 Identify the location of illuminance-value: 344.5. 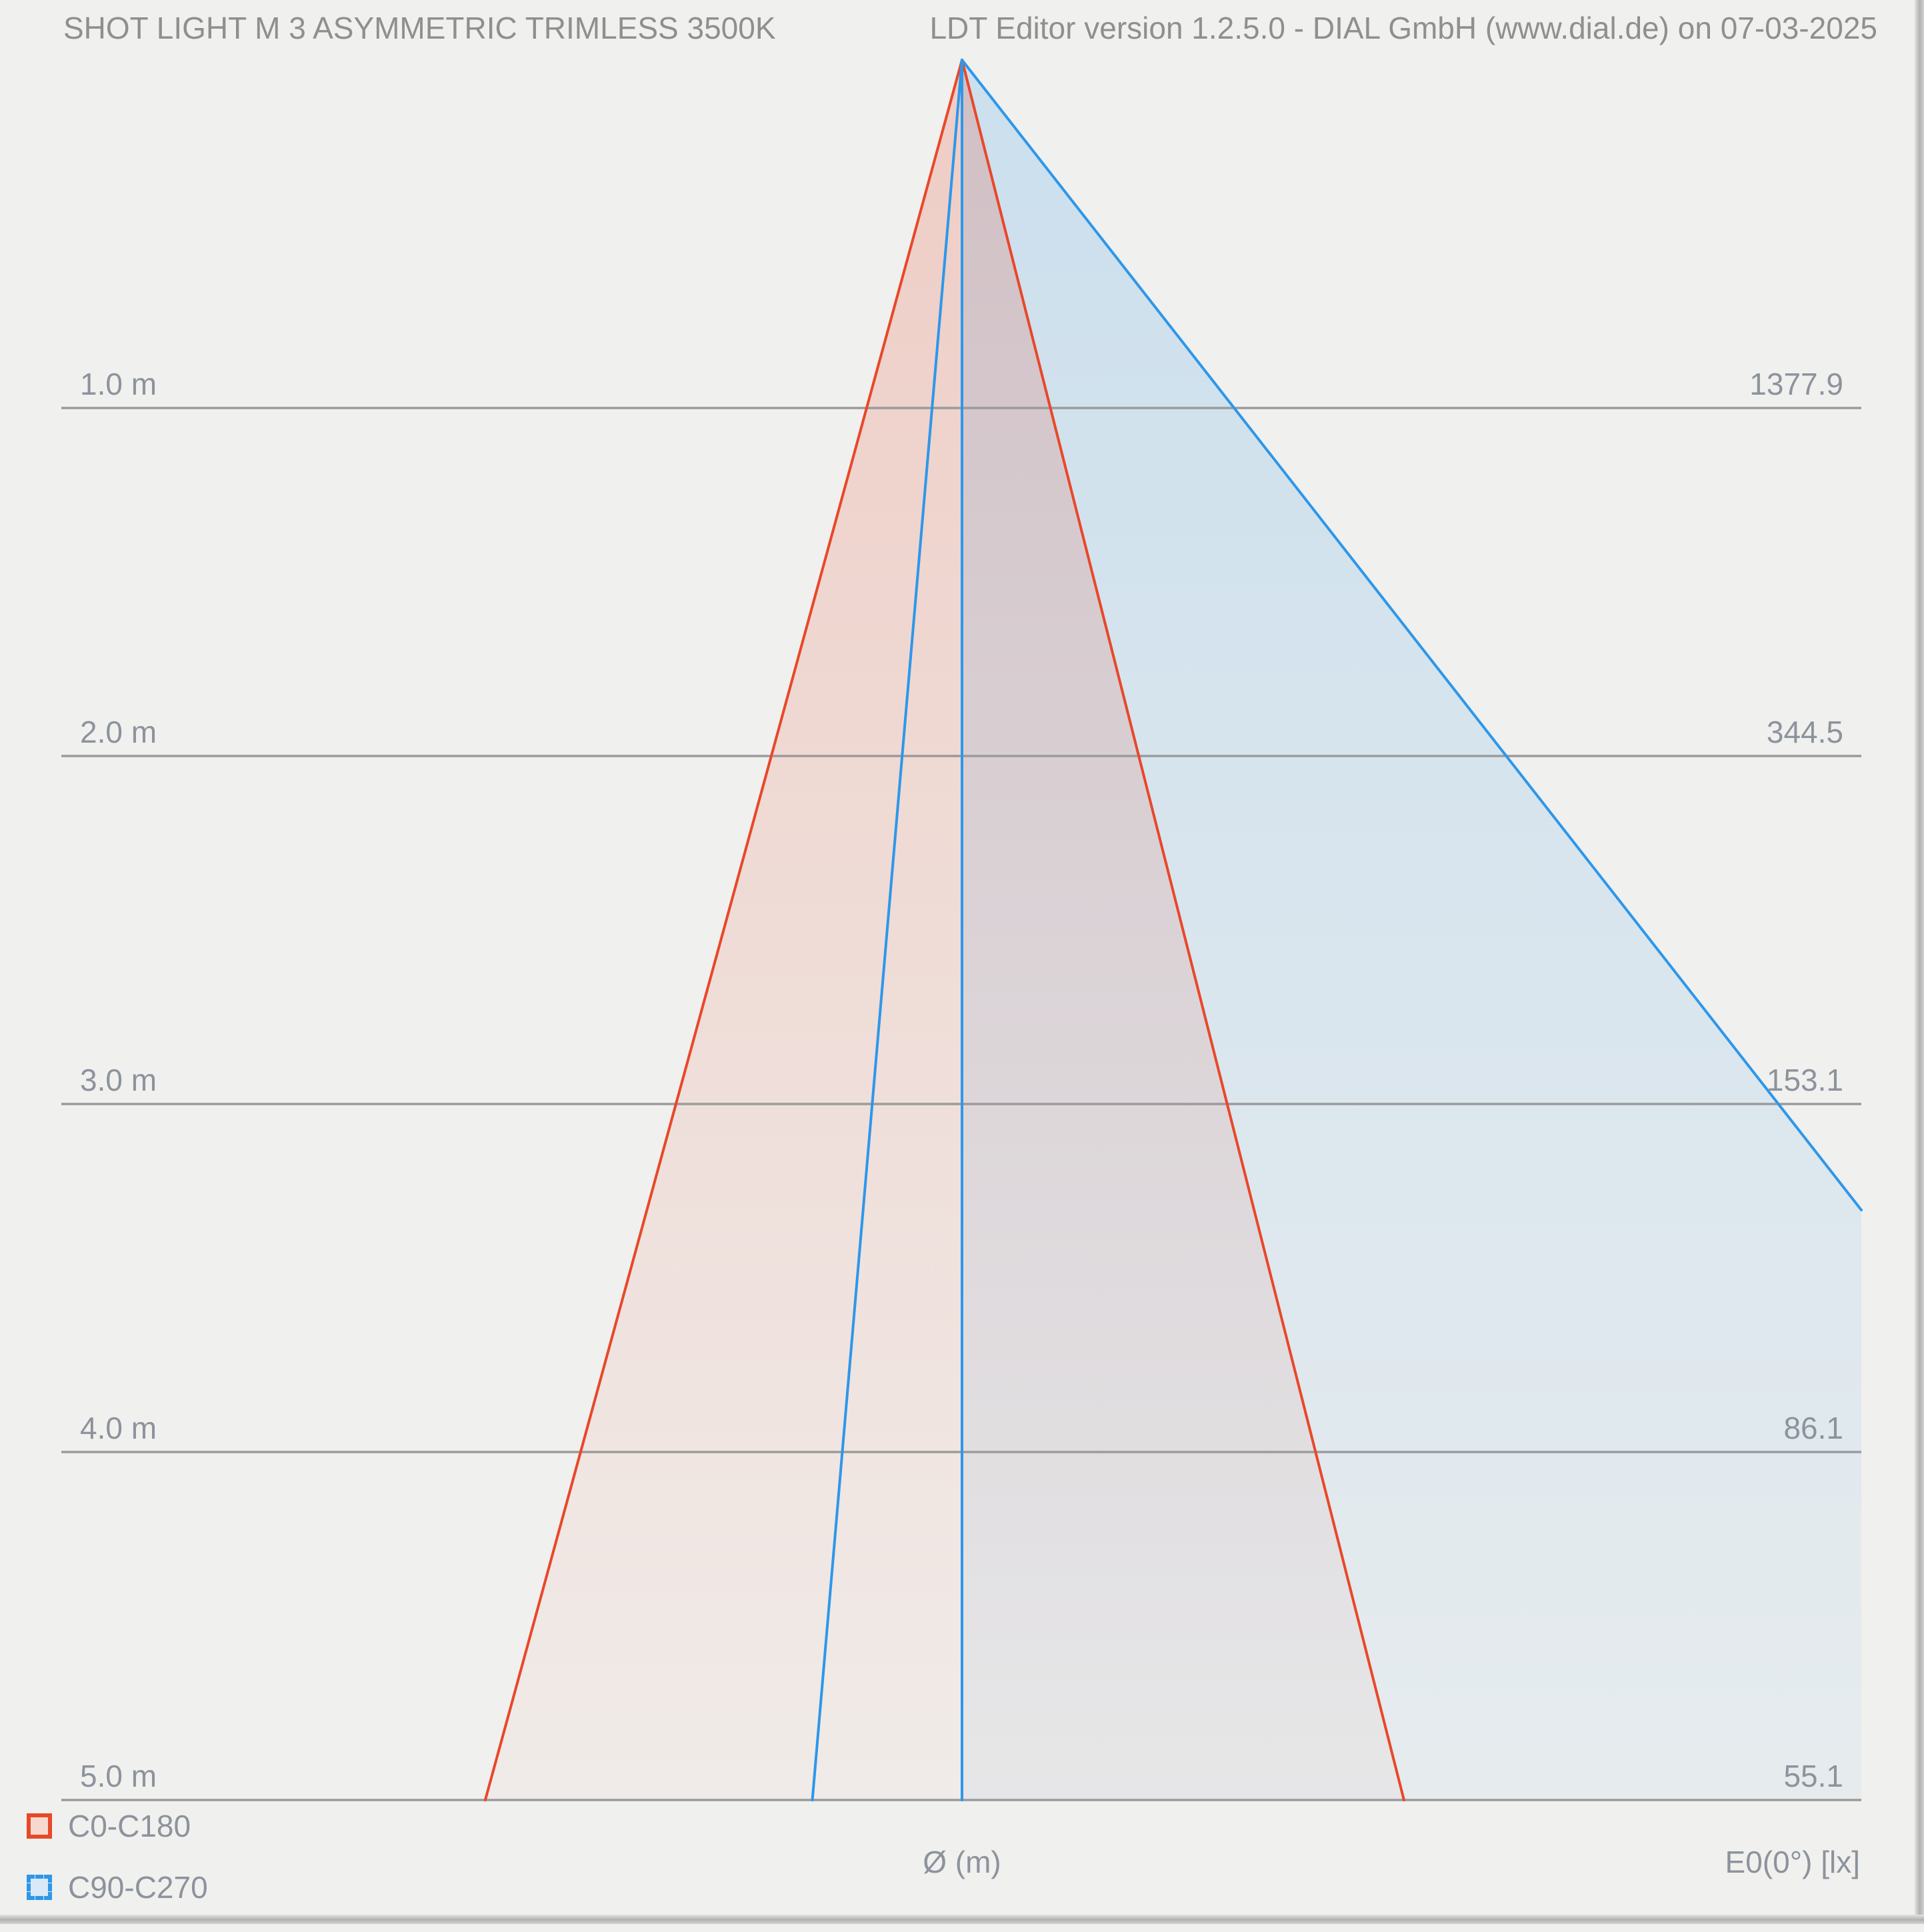
(1804, 732).